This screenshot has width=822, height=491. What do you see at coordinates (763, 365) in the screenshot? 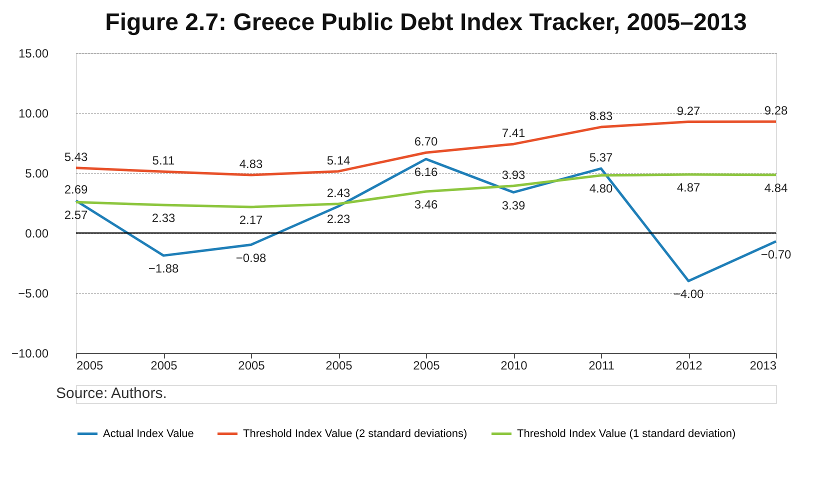
I see `x-tick-label: 2013` at bounding box center [763, 365].